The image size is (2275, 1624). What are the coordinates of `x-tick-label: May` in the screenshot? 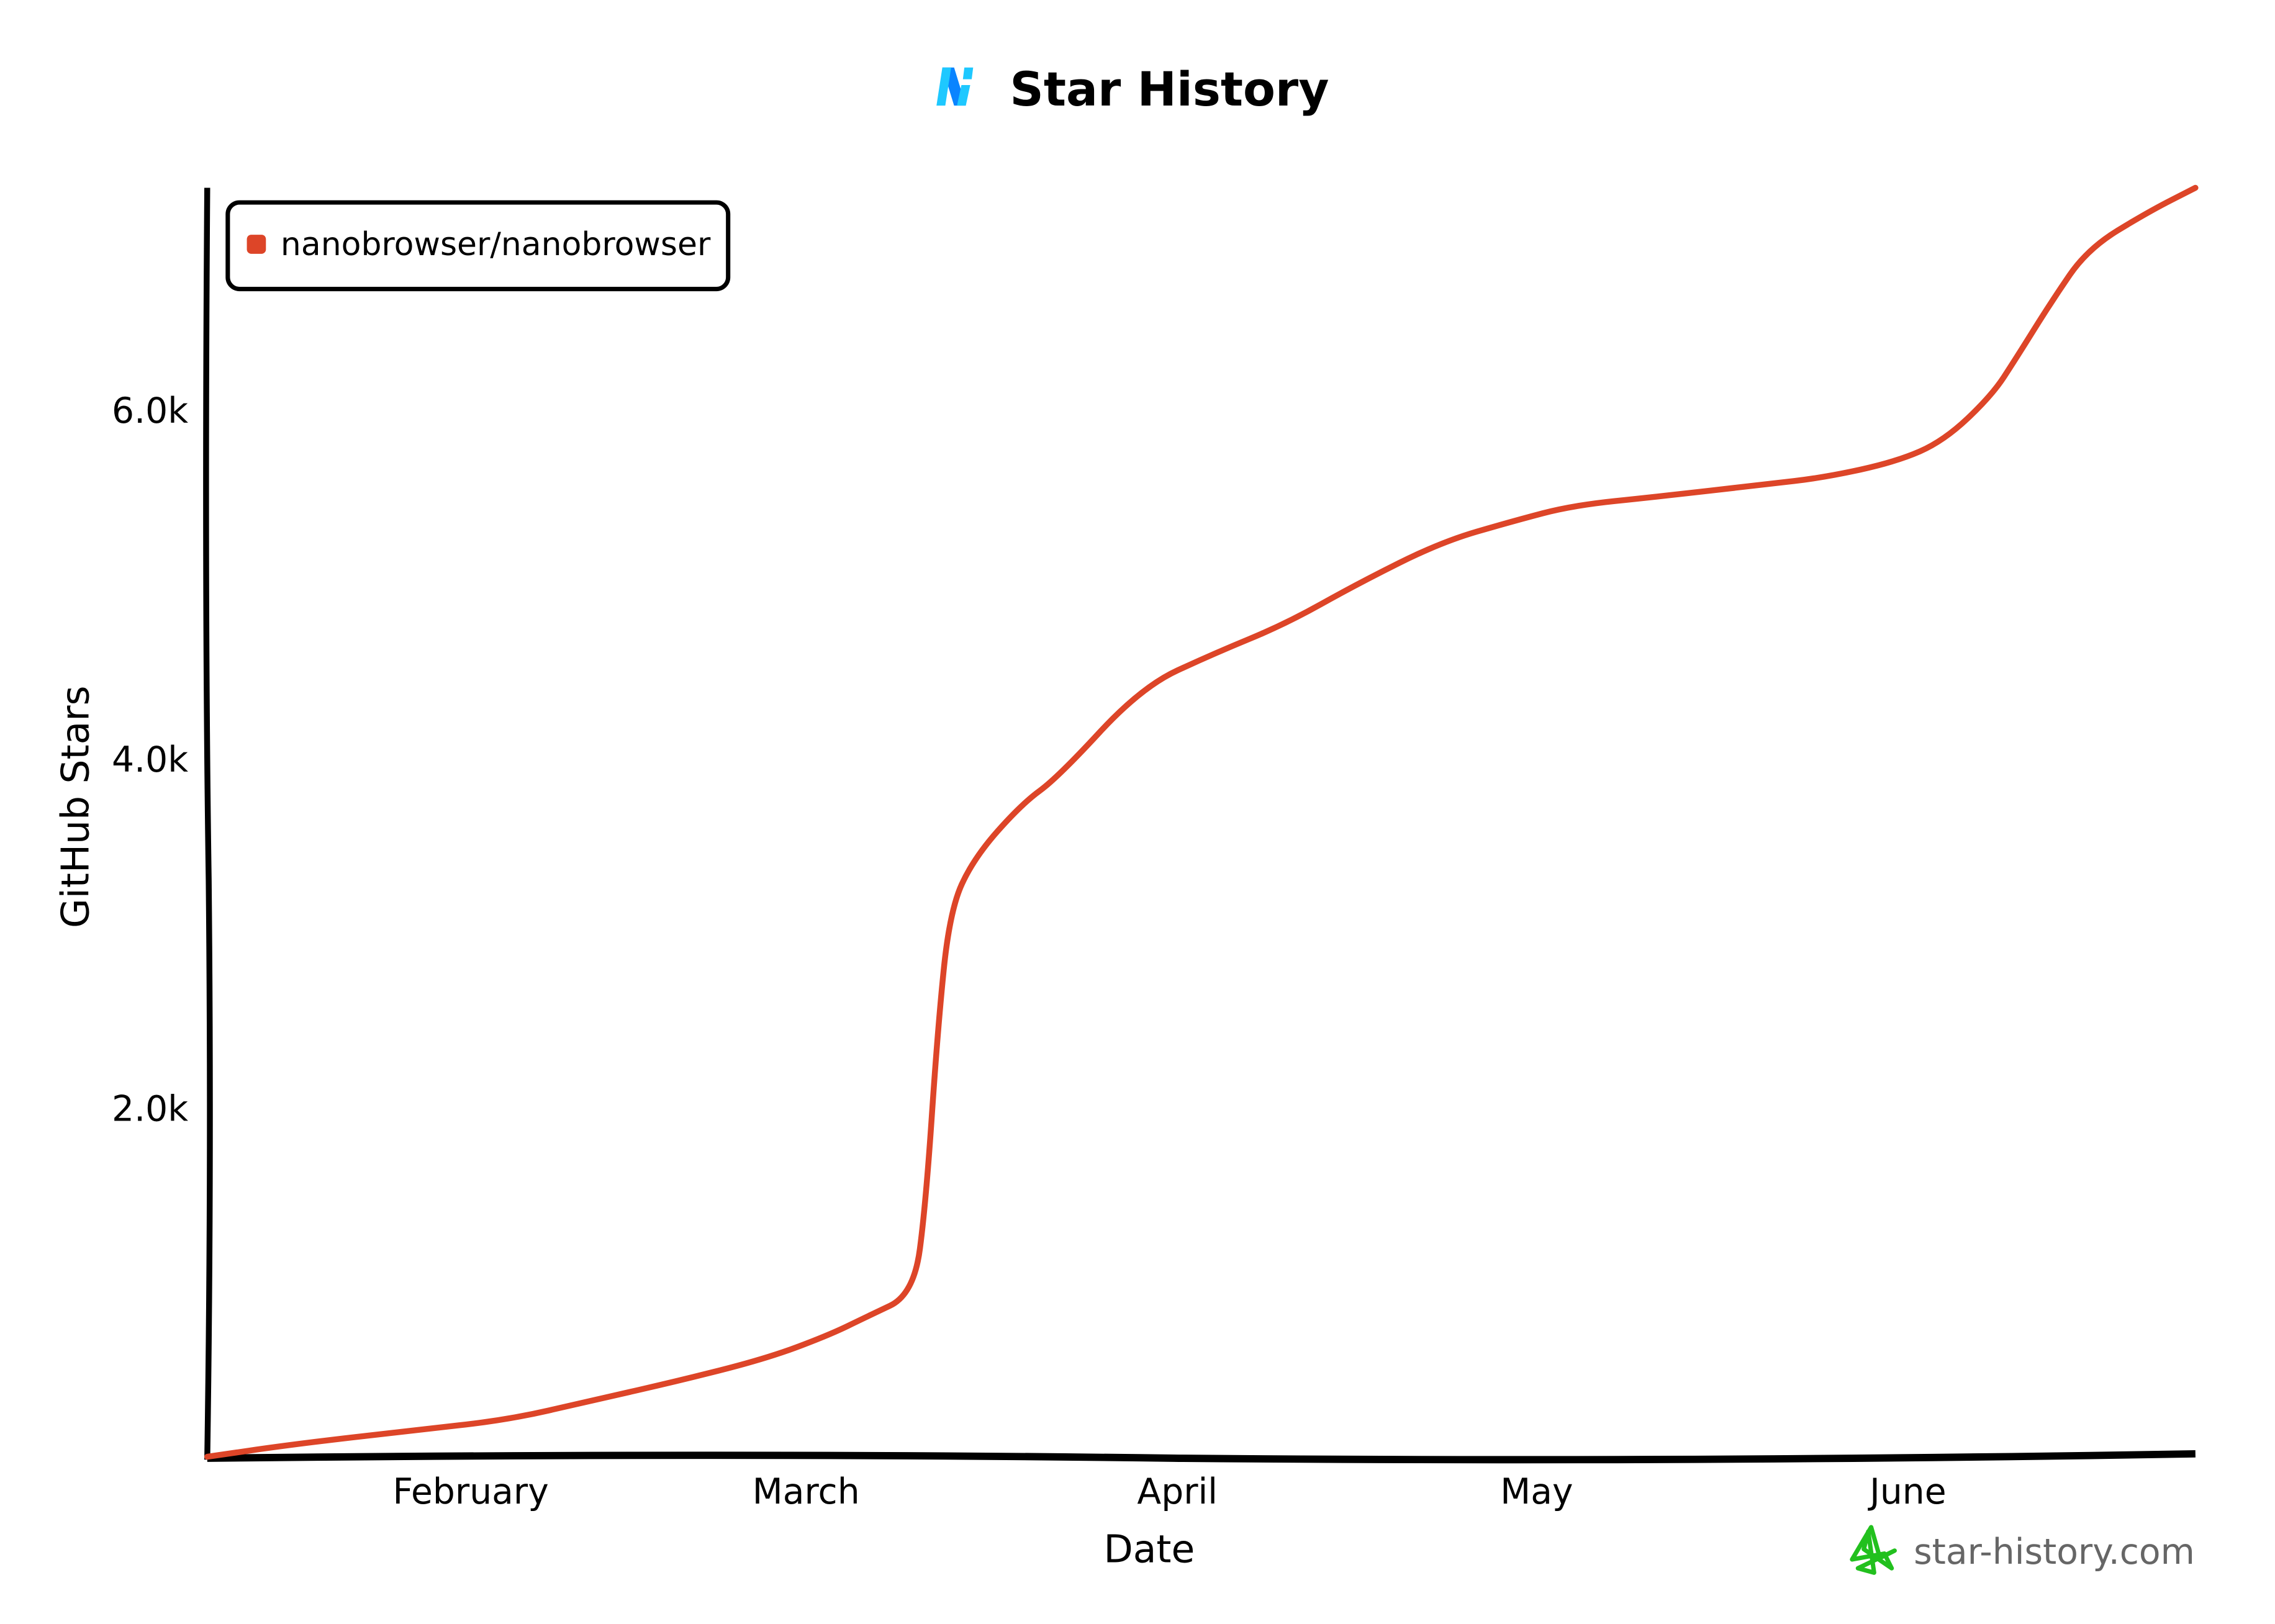 It's located at (1537, 1491).